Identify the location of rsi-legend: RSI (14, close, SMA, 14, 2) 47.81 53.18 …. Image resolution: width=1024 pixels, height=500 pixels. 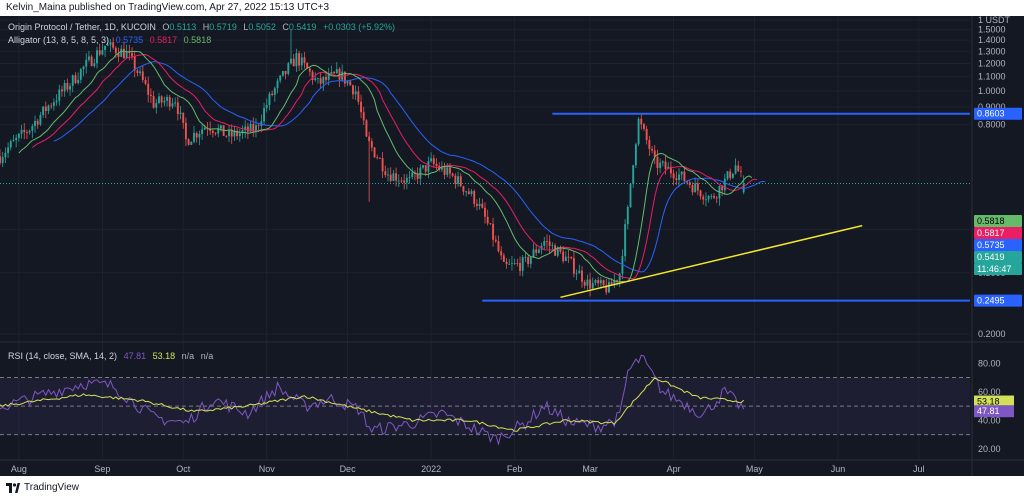
(112, 356).